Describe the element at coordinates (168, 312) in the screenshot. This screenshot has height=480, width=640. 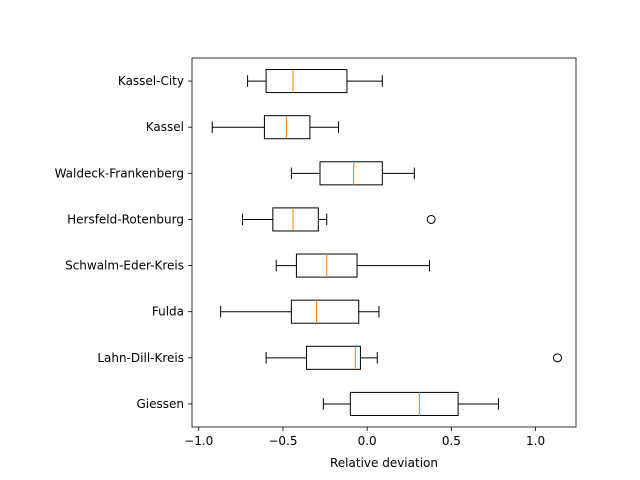
I see `y-tick-label: Fulda` at that location.